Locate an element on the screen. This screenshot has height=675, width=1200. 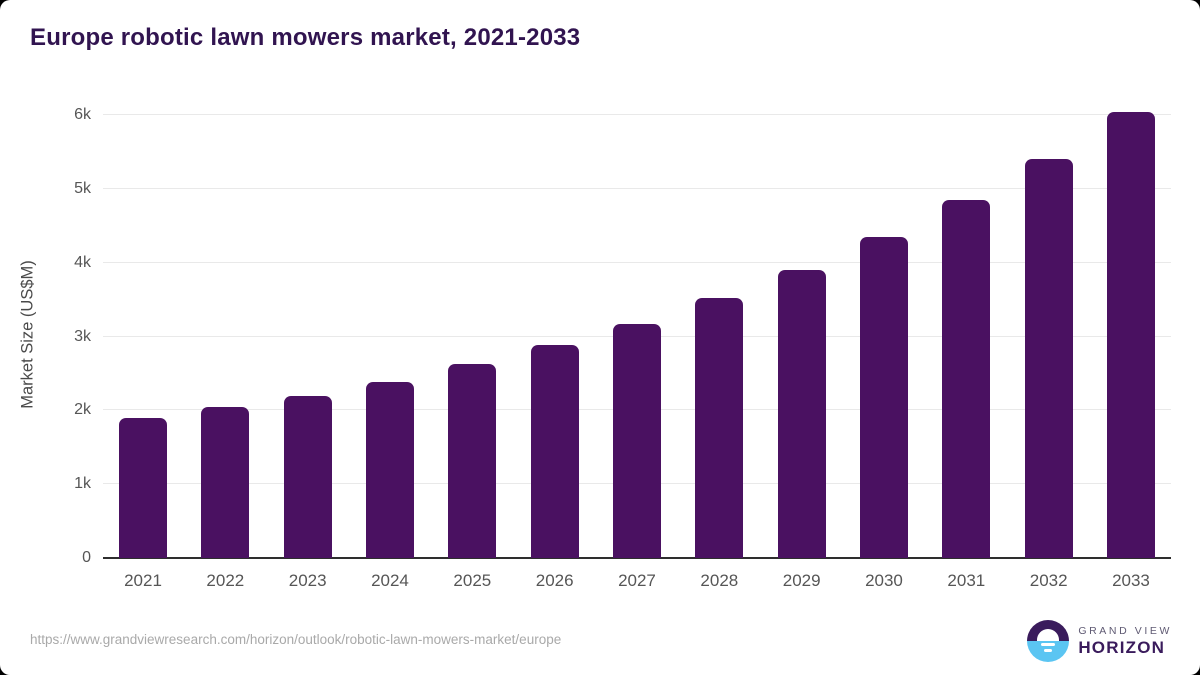
x-tick-label-2032: 2032 is located at coordinates (1048, 580).